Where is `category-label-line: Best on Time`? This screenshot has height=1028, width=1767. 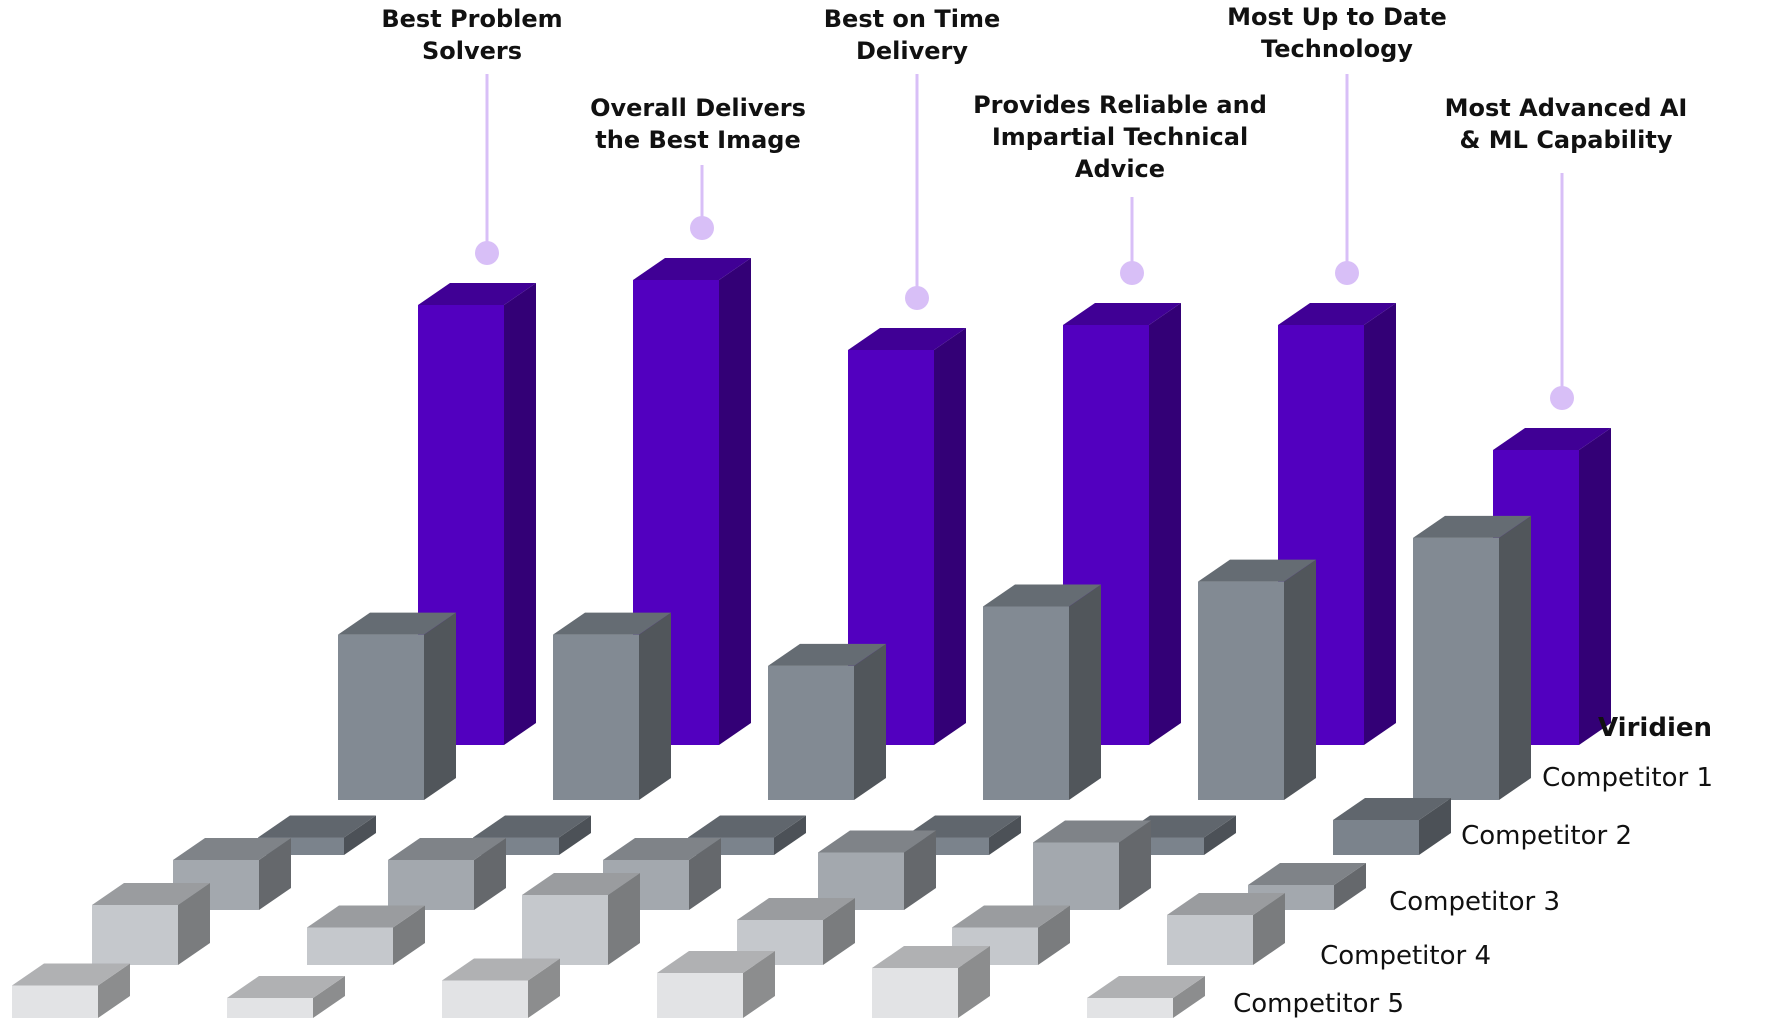
category-label-line: Best on Time is located at coordinates (912, 19).